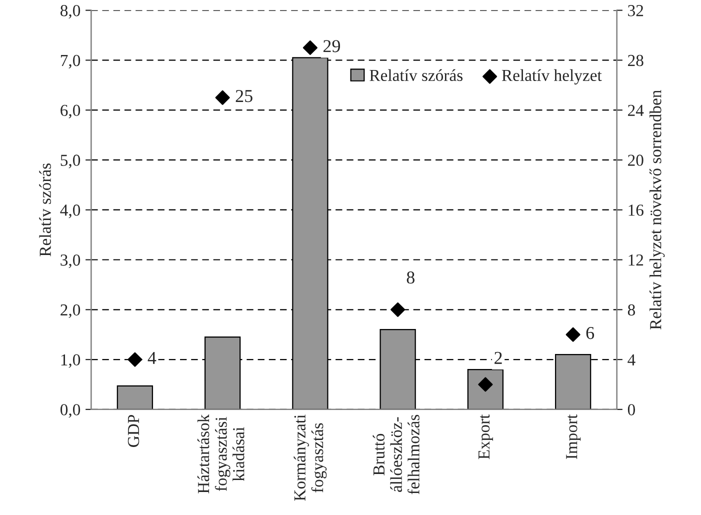  Describe the element at coordinates (631, 310) in the screenshot. I see `y2-tick-label: 8` at that location.